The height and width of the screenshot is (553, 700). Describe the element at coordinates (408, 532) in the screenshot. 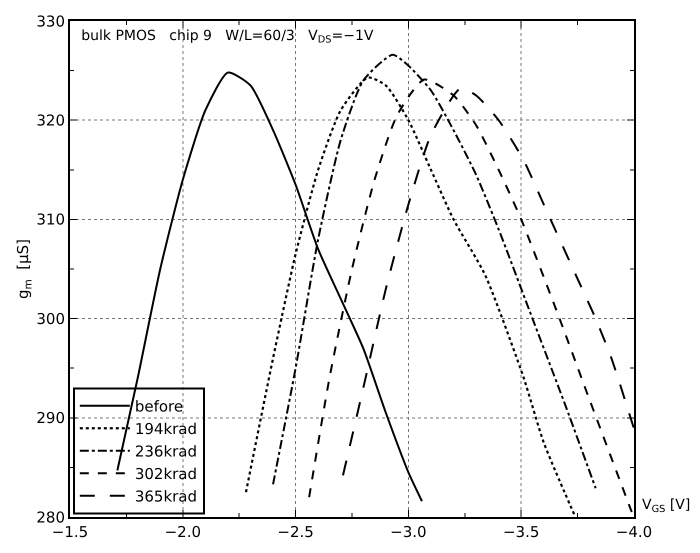

I see `x-tick-label: −3.0` at that location.